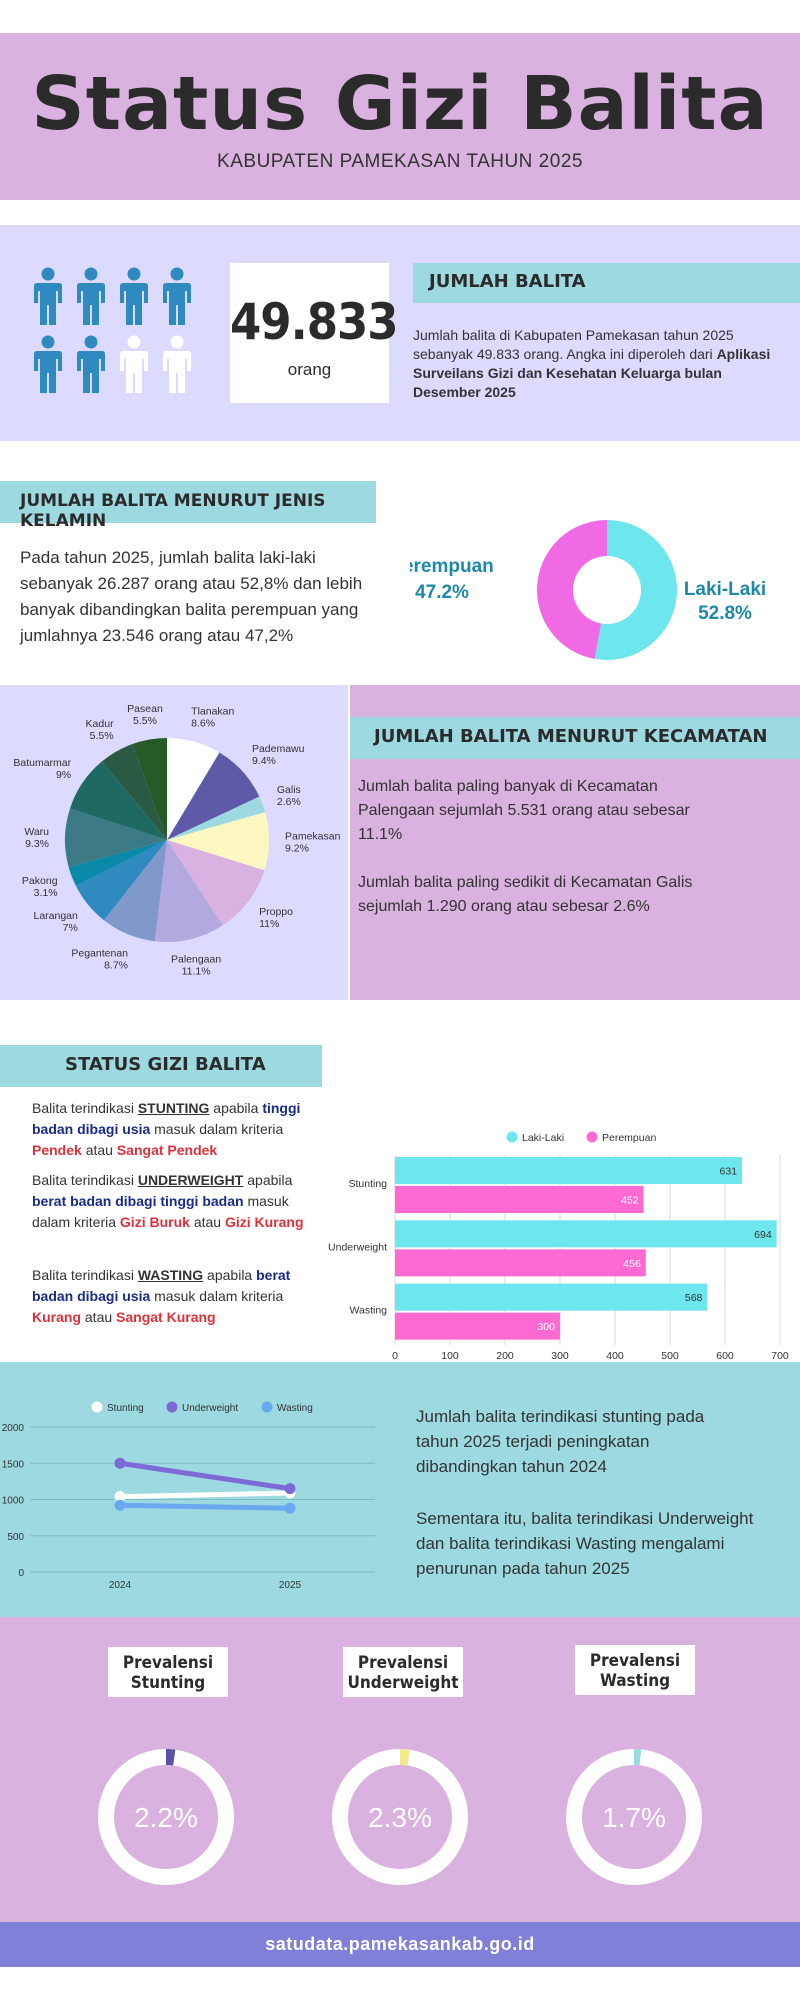 The image size is (800, 2000). Describe the element at coordinates (269, 924) in the screenshot. I see `pie-label-value: 11%` at that location.